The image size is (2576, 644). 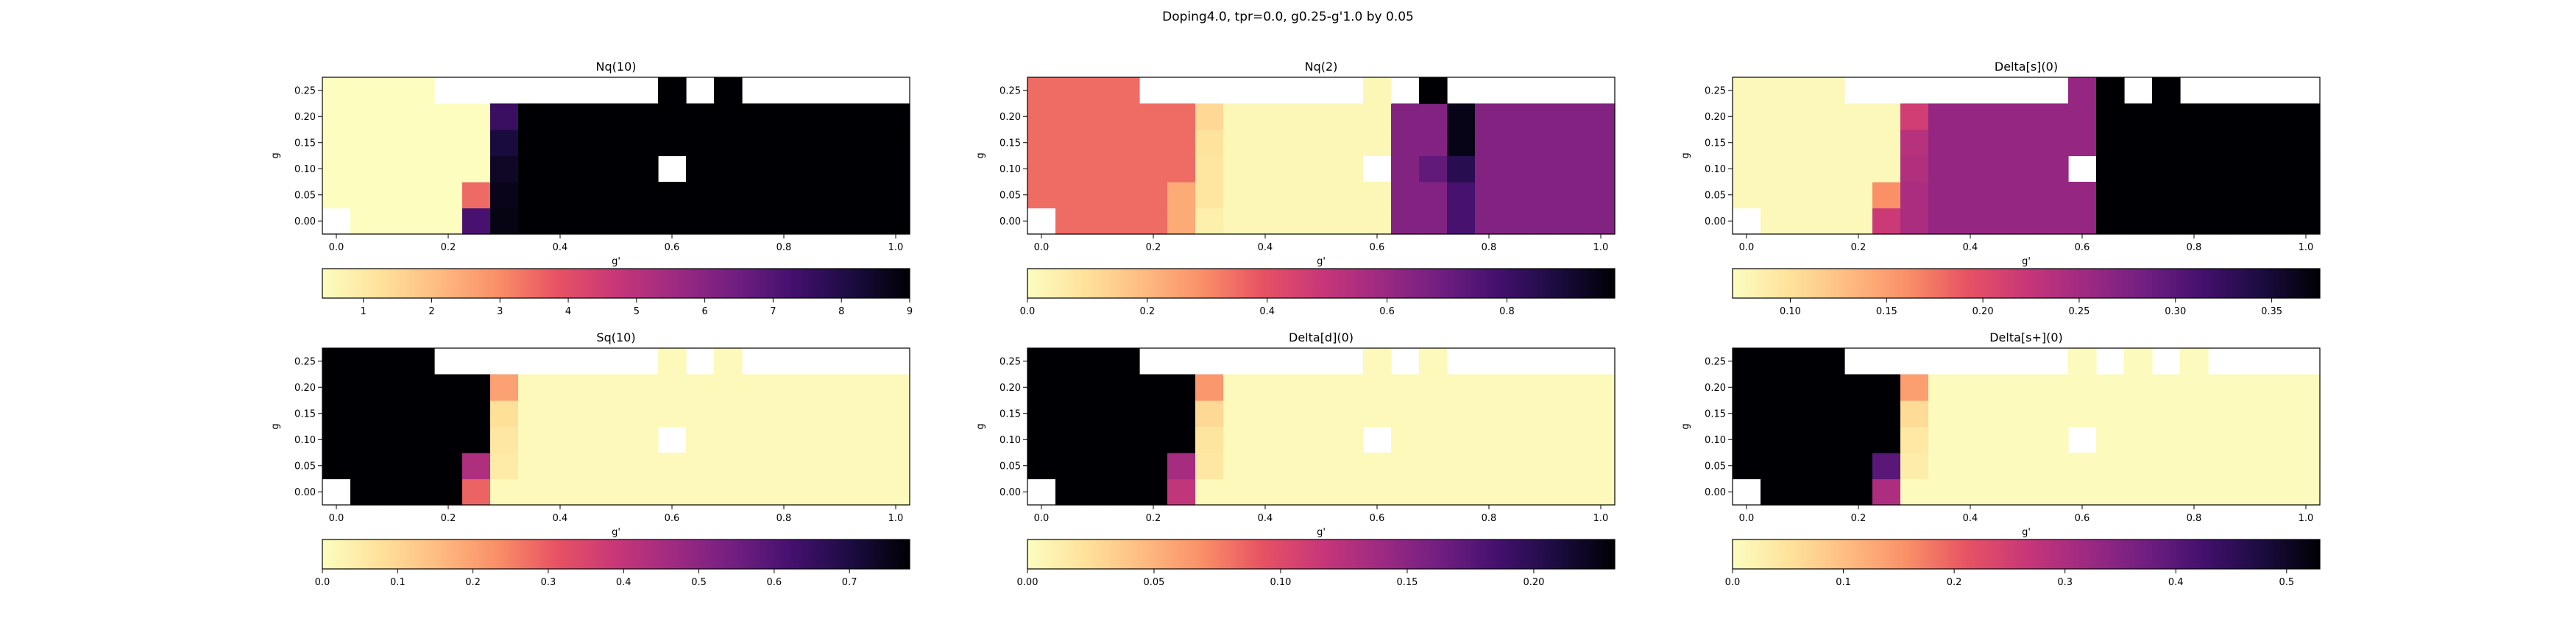 What do you see at coordinates (305, 441) in the screenshot?
I see `y-tick-label: 0.10` at bounding box center [305, 441].